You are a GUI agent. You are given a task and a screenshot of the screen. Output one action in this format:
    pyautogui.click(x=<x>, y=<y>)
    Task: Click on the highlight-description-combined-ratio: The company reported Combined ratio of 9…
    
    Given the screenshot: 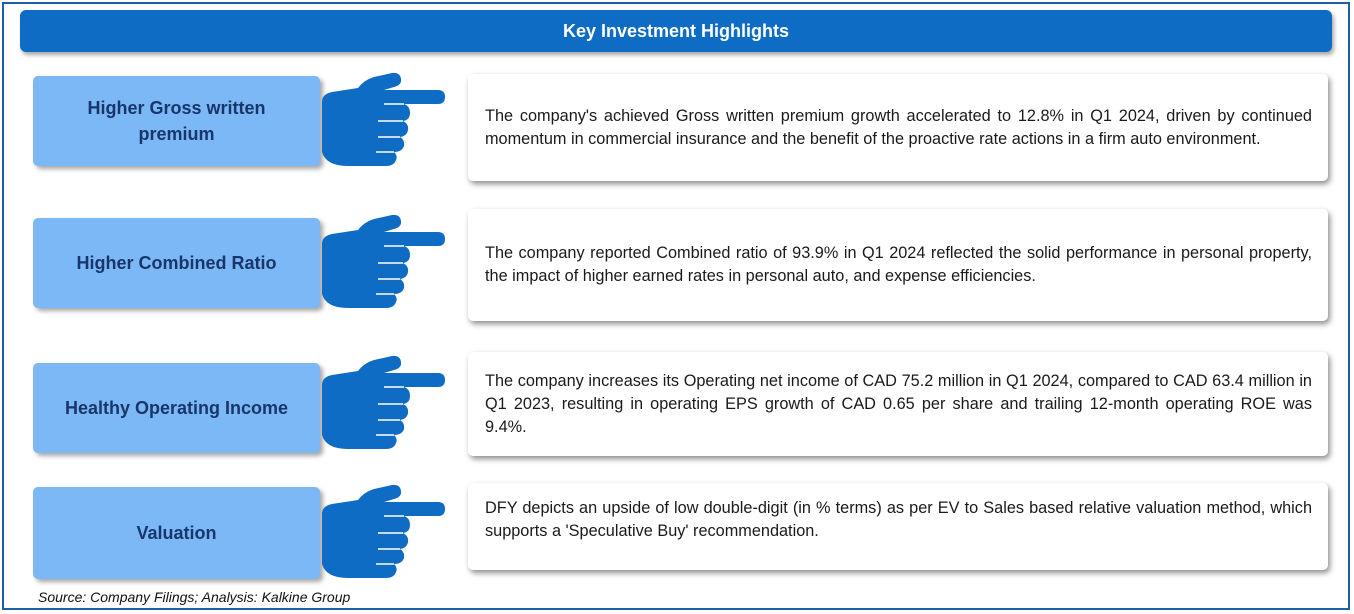 What is the action you would take?
    pyautogui.click(x=898, y=265)
    